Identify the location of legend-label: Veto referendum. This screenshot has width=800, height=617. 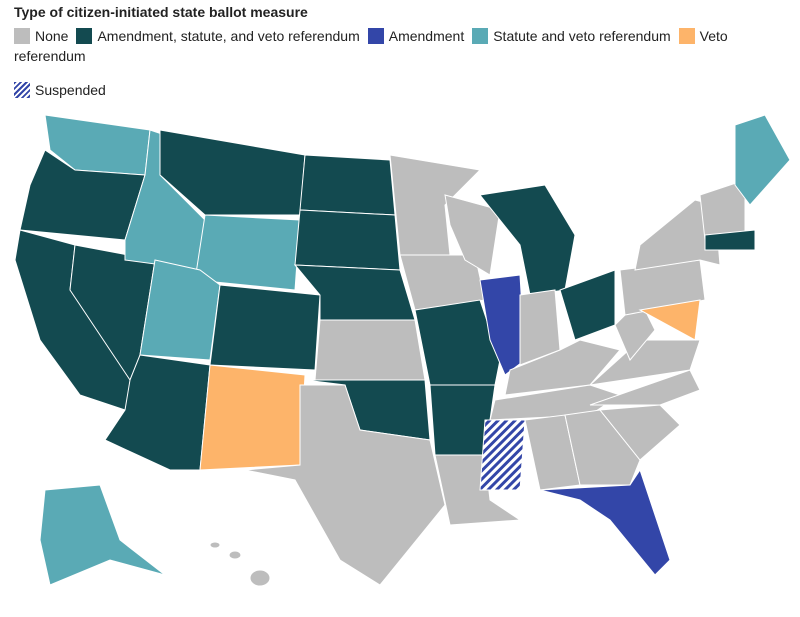
(371, 46).